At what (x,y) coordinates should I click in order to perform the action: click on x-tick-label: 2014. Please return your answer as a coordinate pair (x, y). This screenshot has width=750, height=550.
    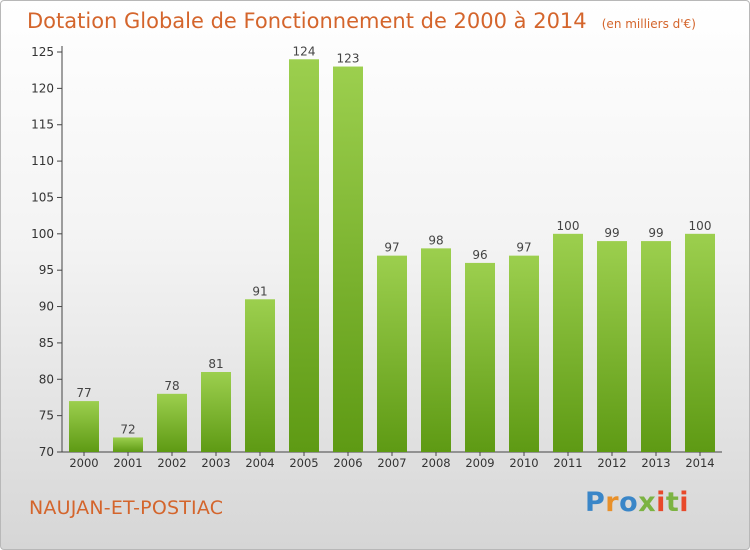
    Looking at the image, I should click on (699, 463).